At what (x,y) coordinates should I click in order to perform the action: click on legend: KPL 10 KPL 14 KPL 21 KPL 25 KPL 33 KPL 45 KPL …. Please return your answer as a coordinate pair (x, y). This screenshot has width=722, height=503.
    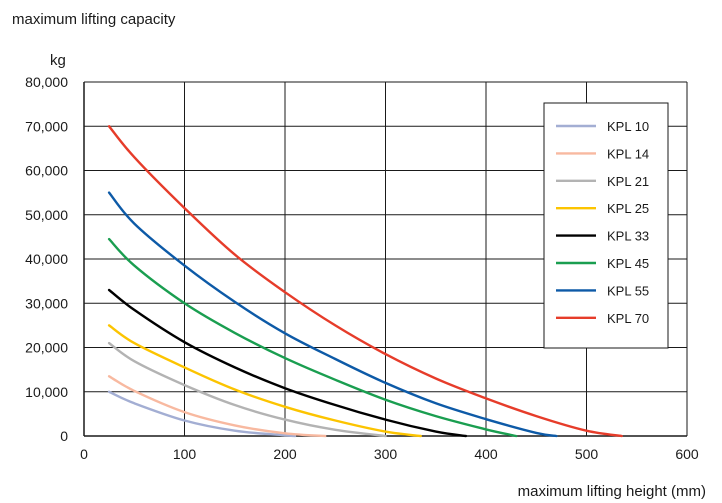
    Looking at the image, I should click on (606, 225).